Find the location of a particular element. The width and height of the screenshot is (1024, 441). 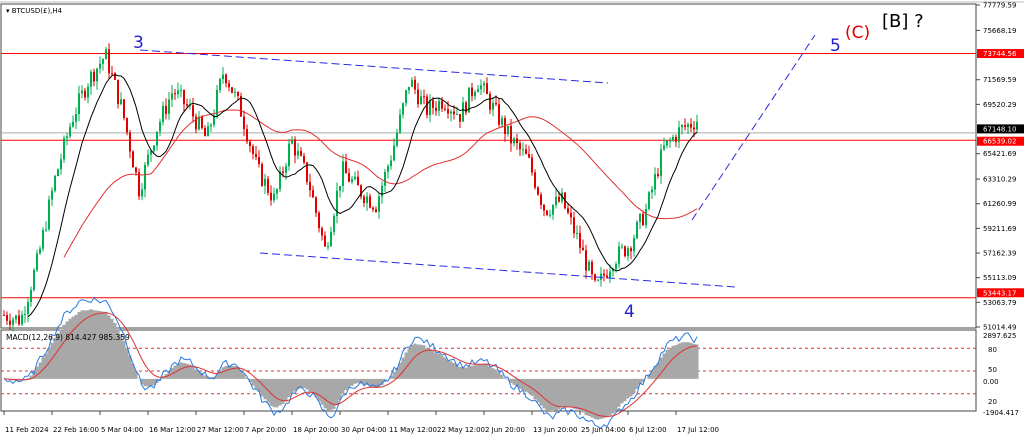

symbol-title: ▾ BTCUSD(£),H4 is located at coordinates (34, 11).